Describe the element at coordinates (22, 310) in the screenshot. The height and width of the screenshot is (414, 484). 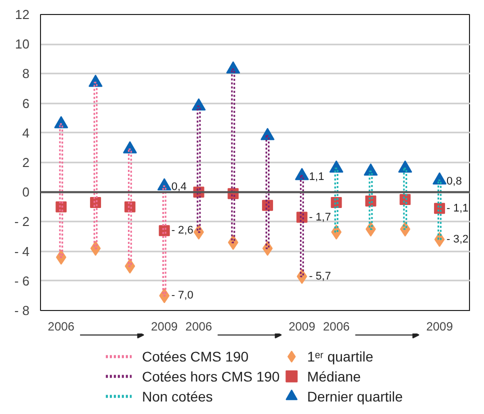
I see `y-tick-label: - 8` at that location.